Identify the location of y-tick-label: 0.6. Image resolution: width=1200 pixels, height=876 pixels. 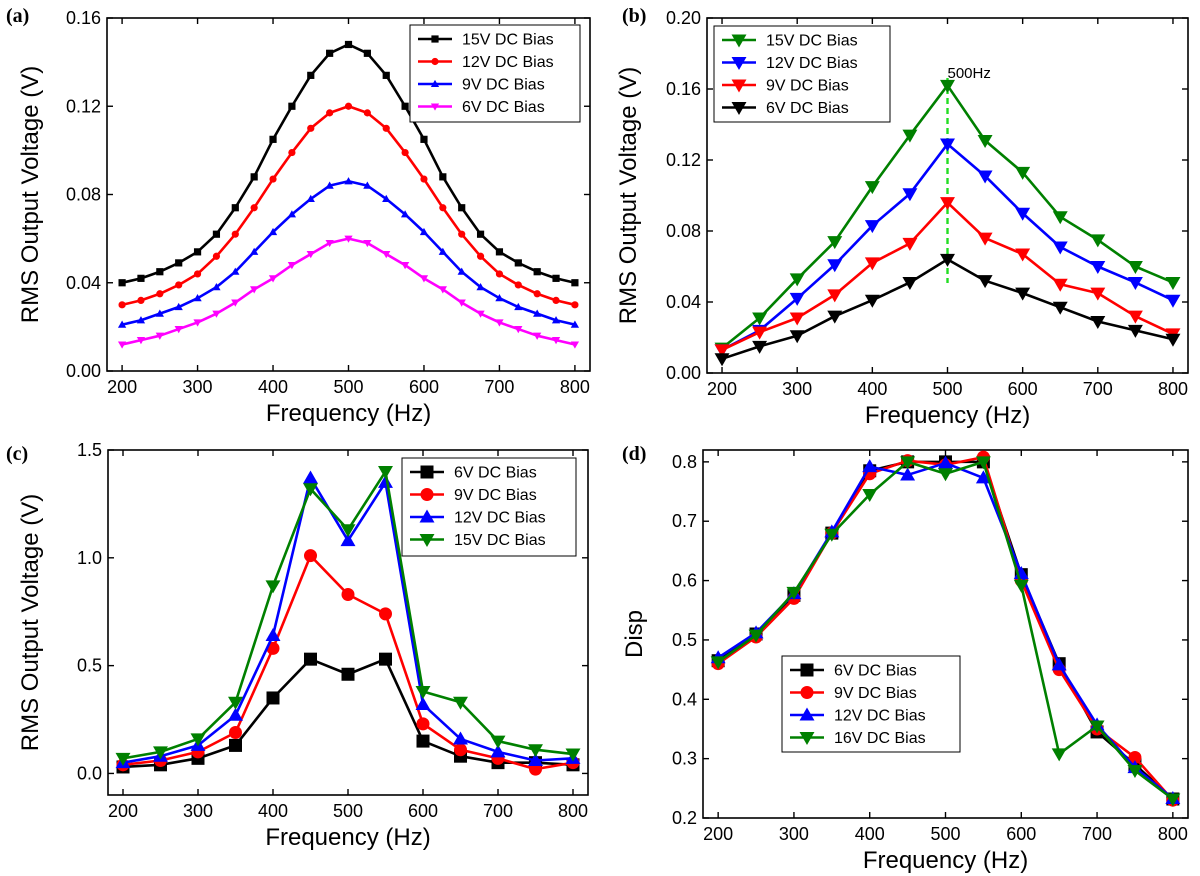
(684, 581).